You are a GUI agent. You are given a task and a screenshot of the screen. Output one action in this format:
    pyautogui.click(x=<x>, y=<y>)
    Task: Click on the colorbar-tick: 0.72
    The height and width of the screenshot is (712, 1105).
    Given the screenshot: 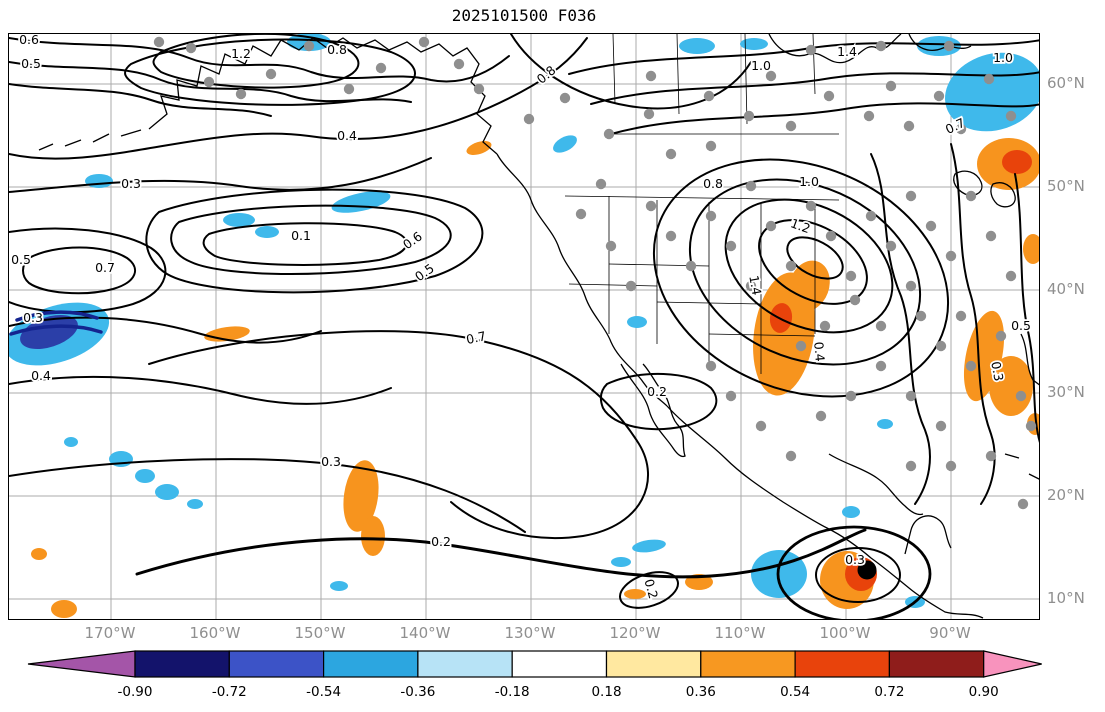 What is the action you would take?
    pyautogui.click(x=889, y=692)
    